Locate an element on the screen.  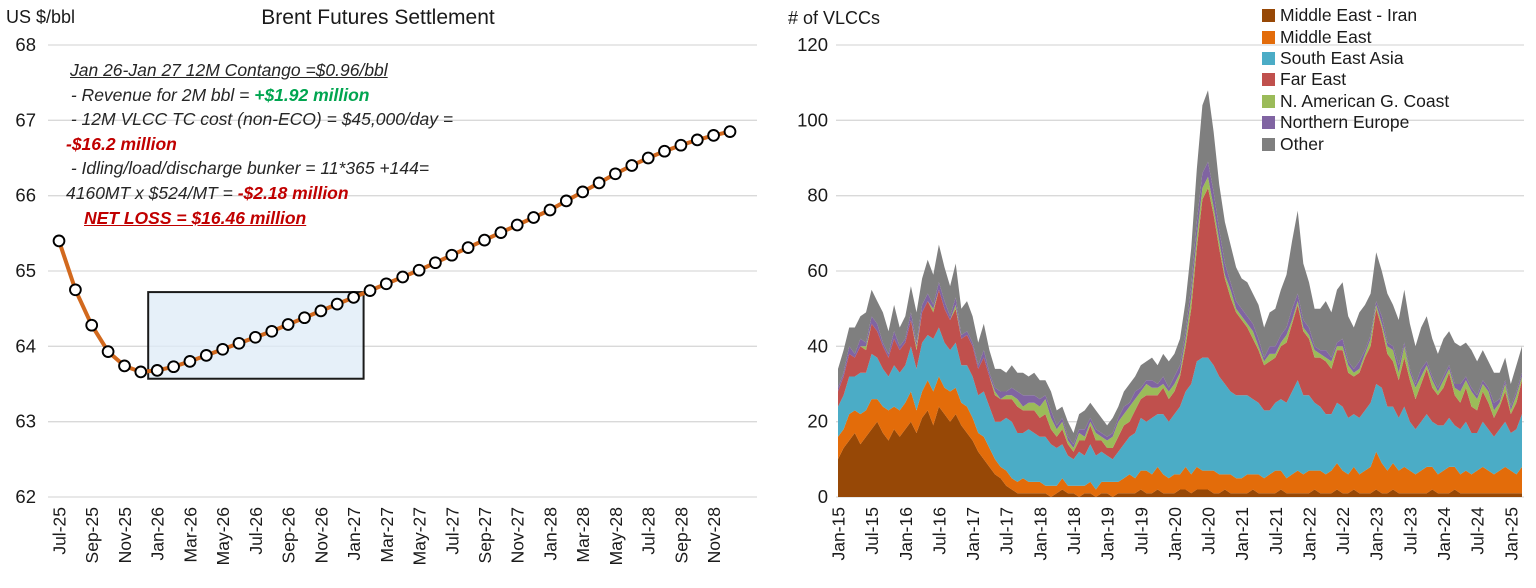
left-y-axis-unit-label: US $/bbl is located at coordinates (41, 17).